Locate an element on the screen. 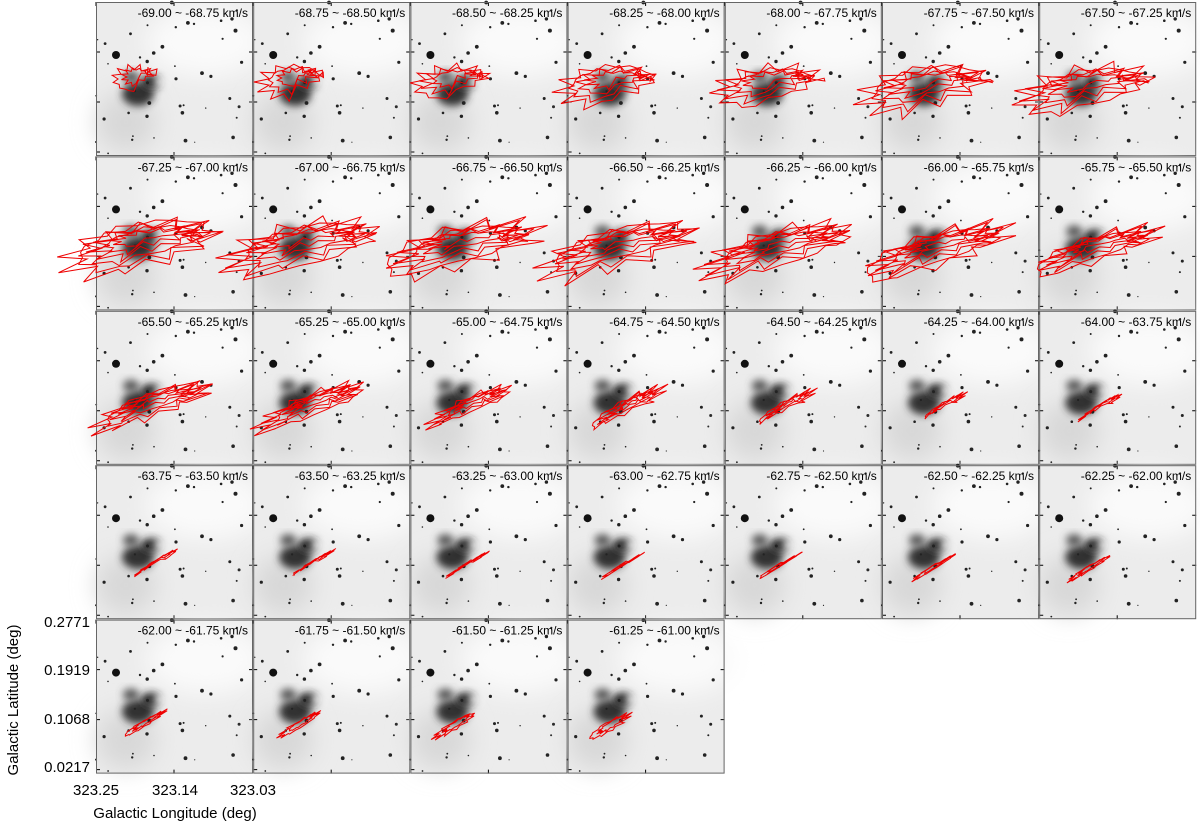 This screenshot has height=832, width=1200. channel-panel: -66.00 ~ -65.75 km/s is located at coordinates (958, 232).